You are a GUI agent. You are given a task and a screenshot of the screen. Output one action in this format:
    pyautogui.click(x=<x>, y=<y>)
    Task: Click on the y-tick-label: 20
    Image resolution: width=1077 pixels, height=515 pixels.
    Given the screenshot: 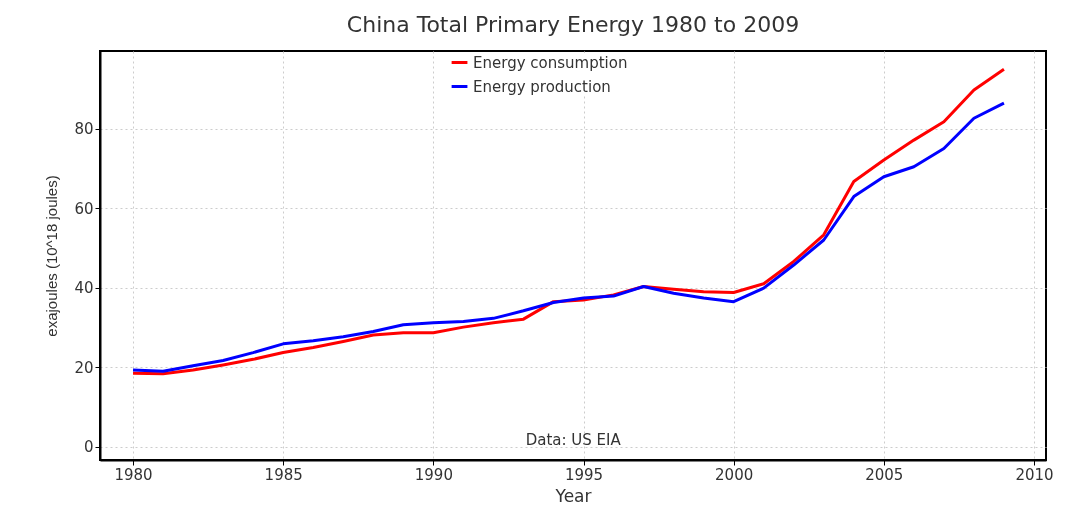 What is the action you would take?
    pyautogui.click(x=84, y=367)
    